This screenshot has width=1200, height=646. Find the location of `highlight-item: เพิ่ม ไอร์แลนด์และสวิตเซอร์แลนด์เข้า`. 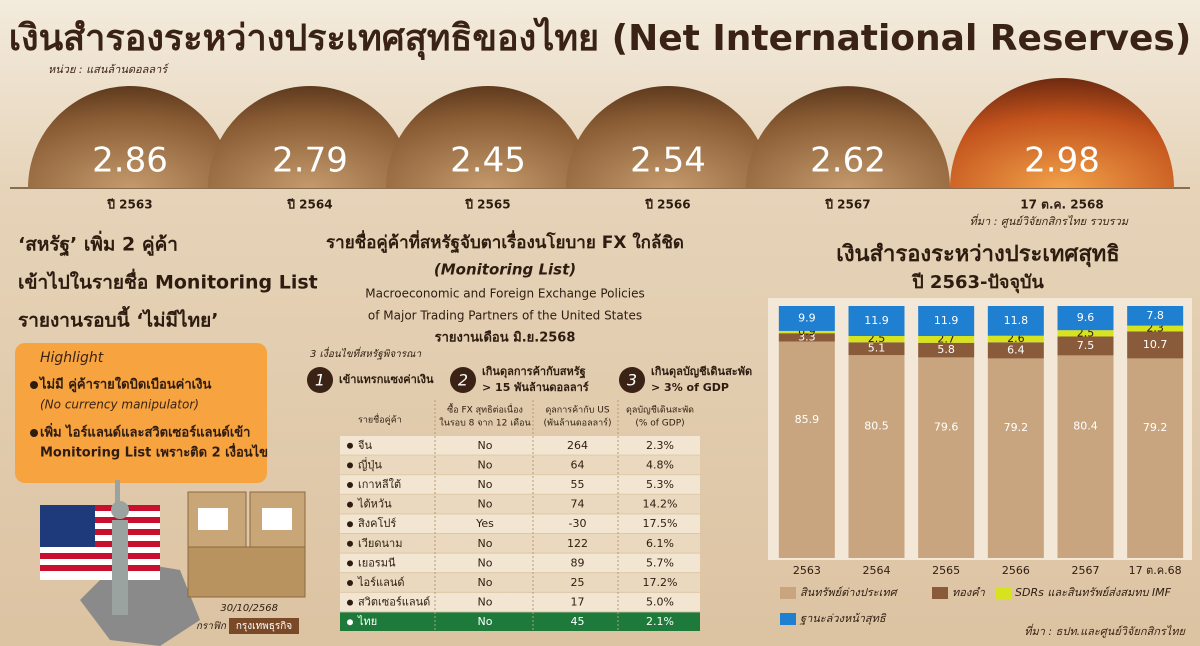

highlight-item: เพิ่ม ไอร์แลนด์และสวิตเซอร์แลนด์เข้า is located at coordinates (145, 432).